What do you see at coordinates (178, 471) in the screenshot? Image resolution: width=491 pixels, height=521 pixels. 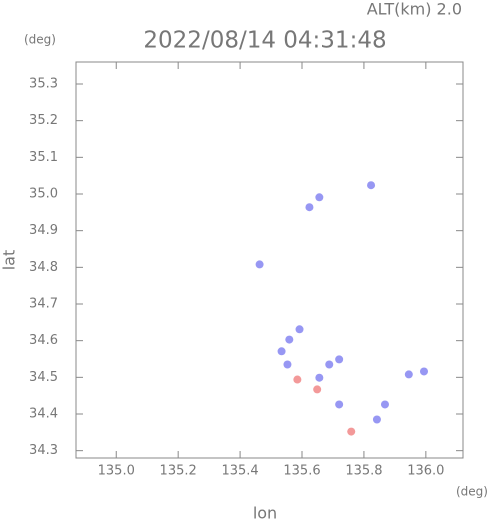 I see `x-tick-label: 135.2` at bounding box center [178, 471].